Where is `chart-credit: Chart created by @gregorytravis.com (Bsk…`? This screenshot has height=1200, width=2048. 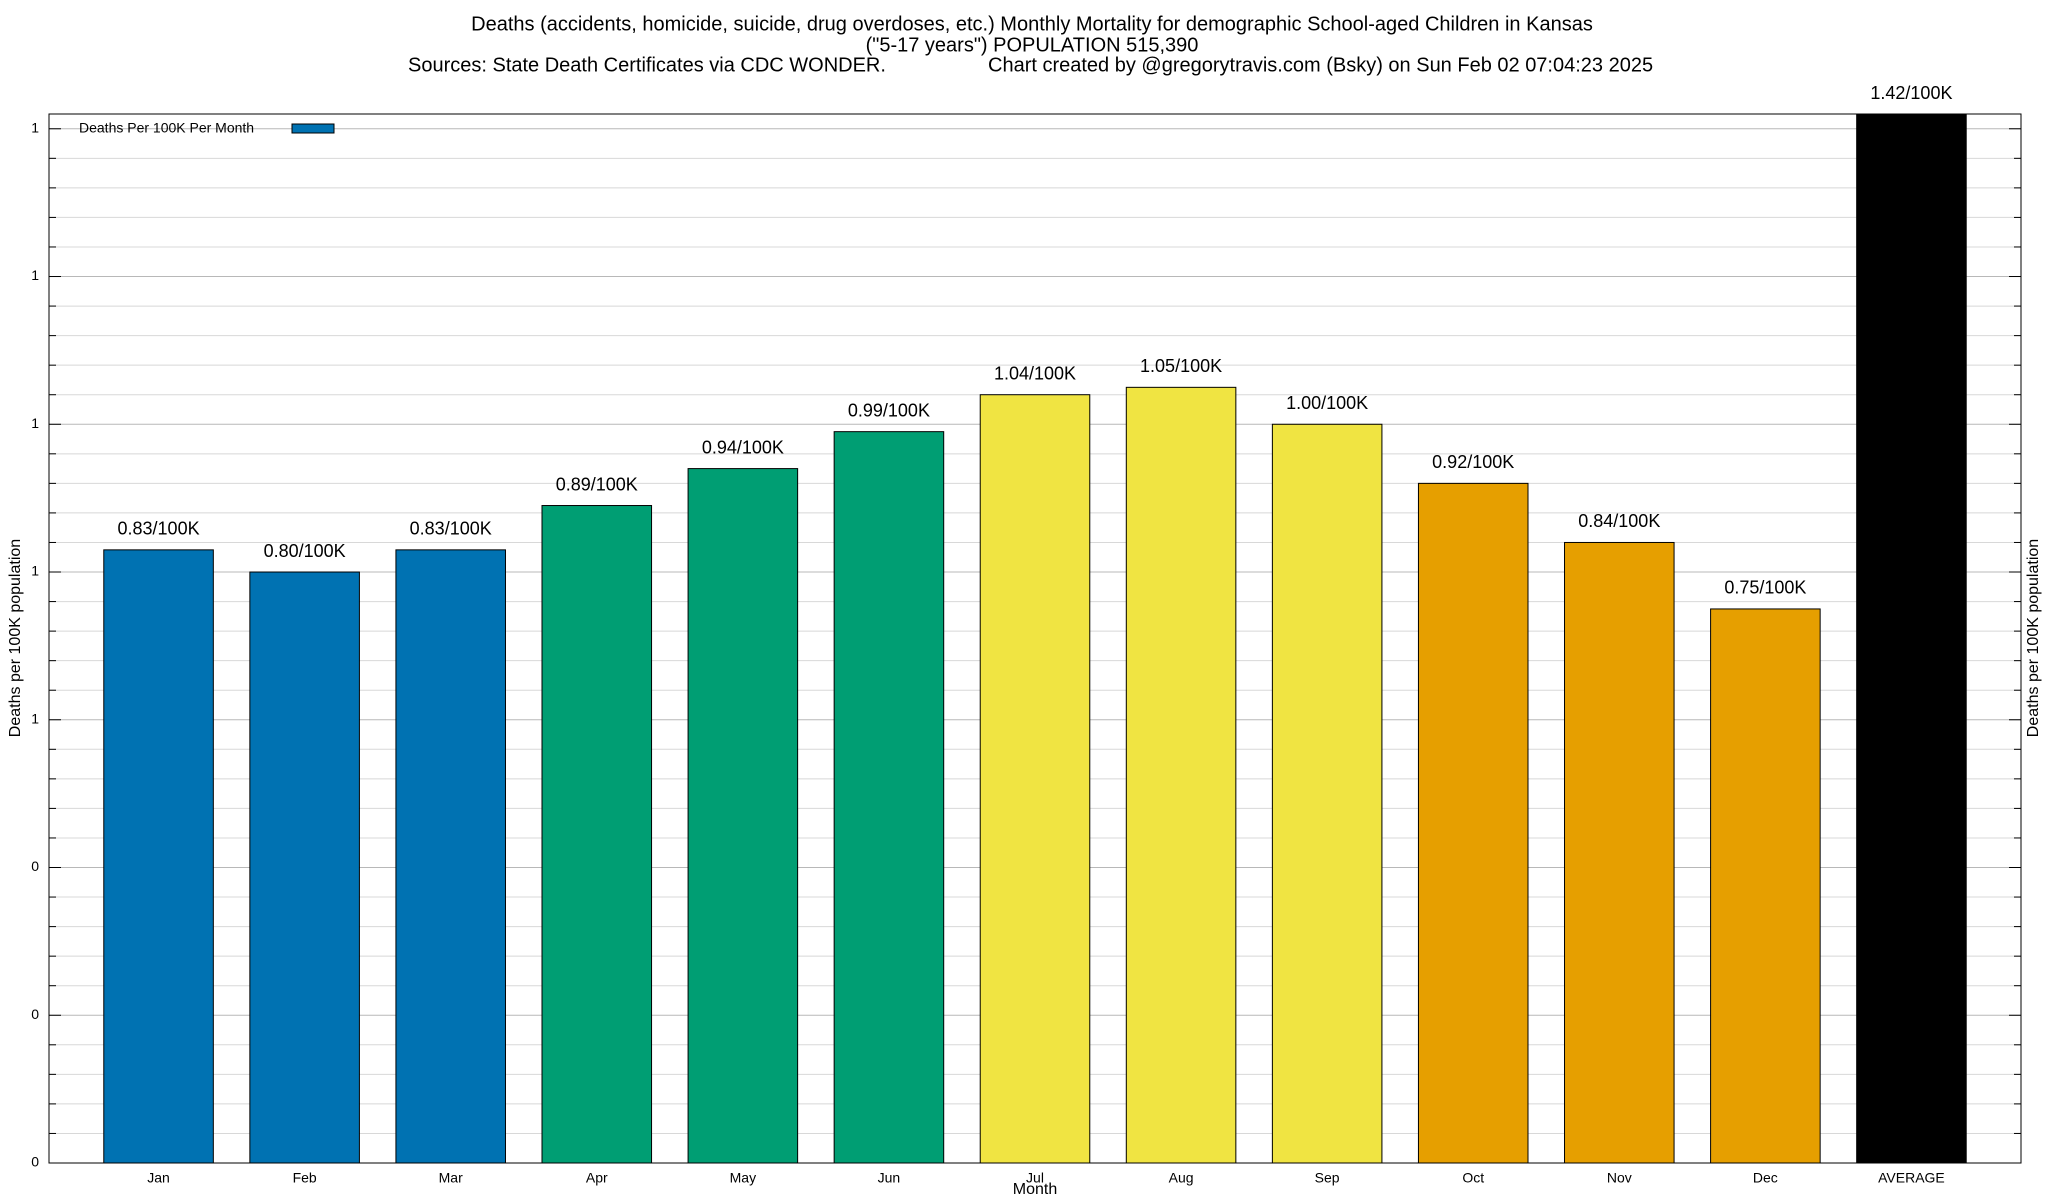 chart-credit: Chart created by @gregorytravis.com (Bsk… is located at coordinates (1320, 65).